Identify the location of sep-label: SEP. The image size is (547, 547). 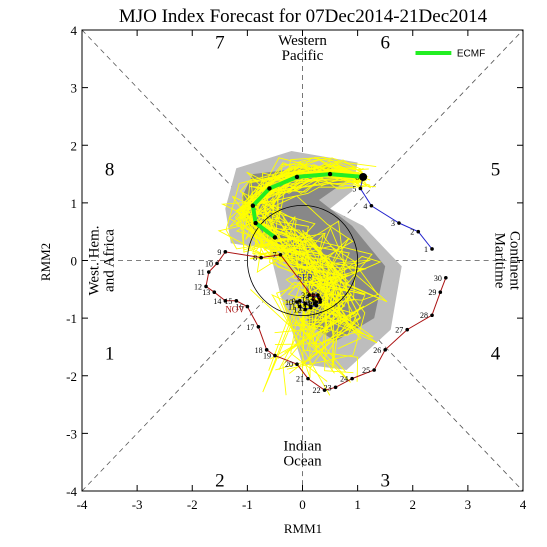
(305, 278).